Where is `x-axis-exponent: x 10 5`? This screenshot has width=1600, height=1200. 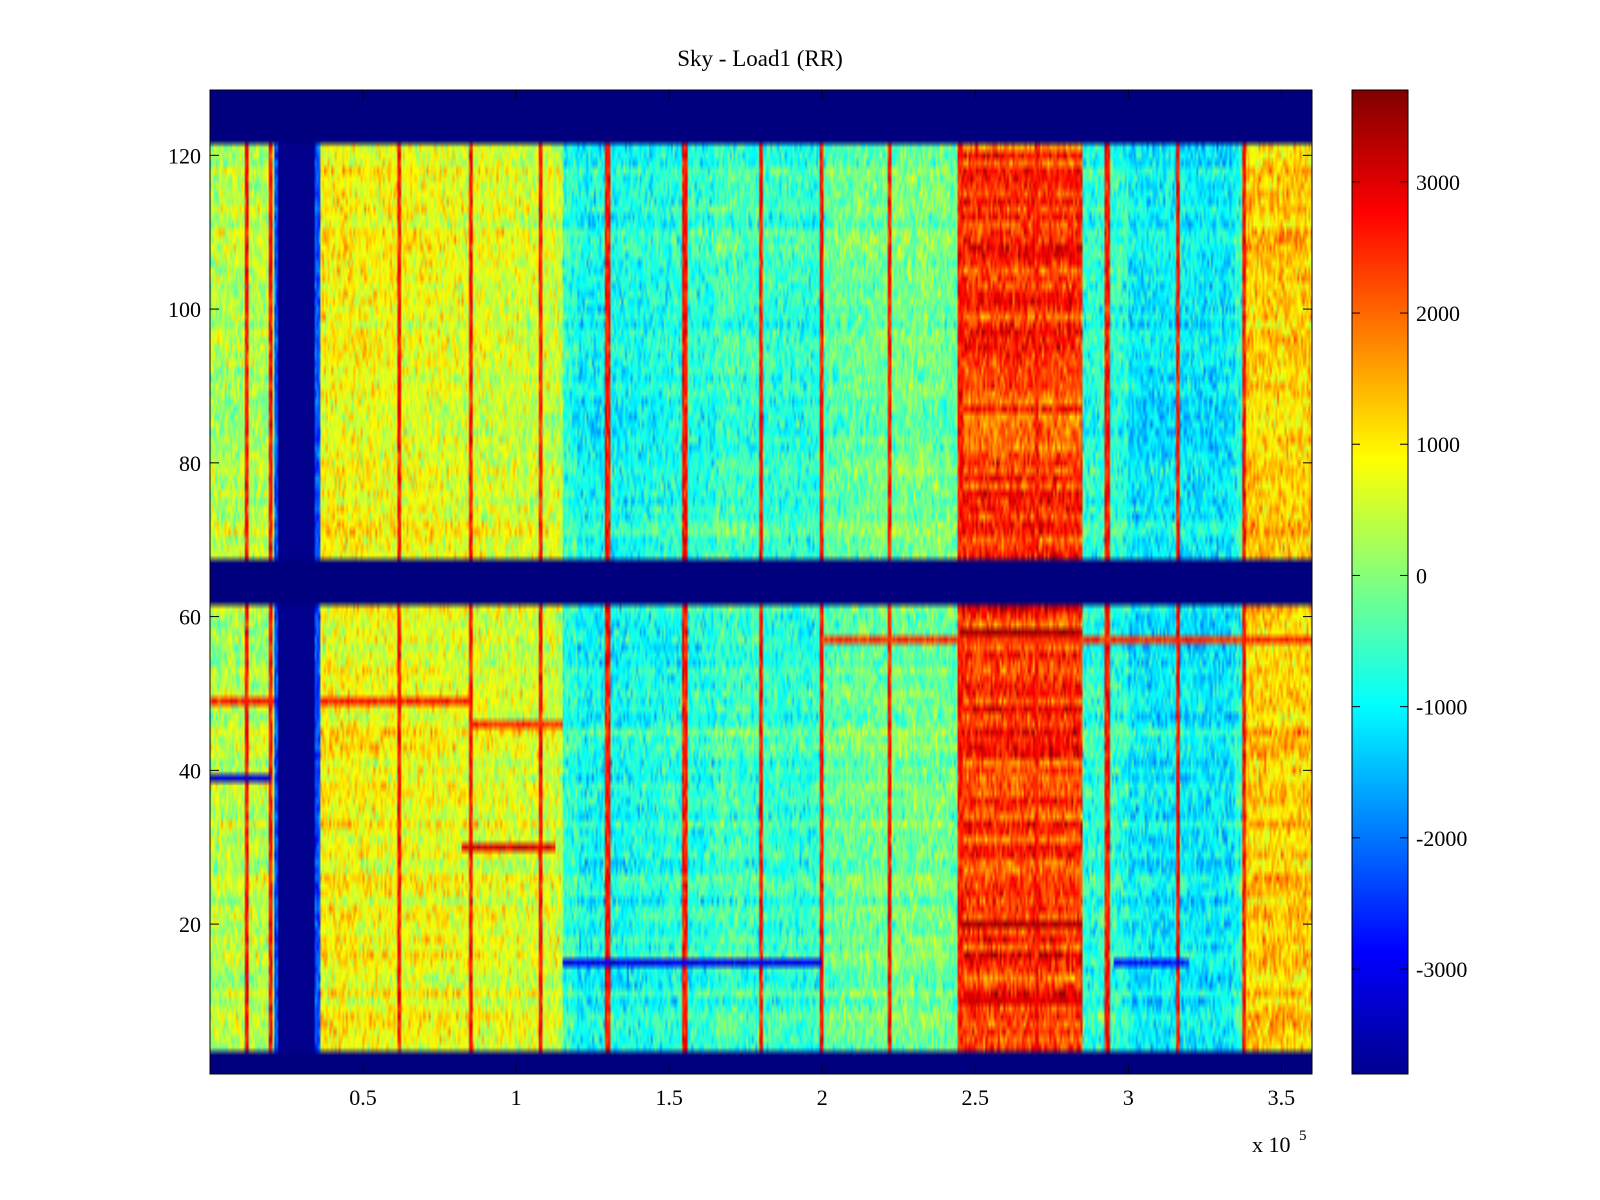 x-axis-exponent: x 10 5 is located at coordinates (1279, 1142).